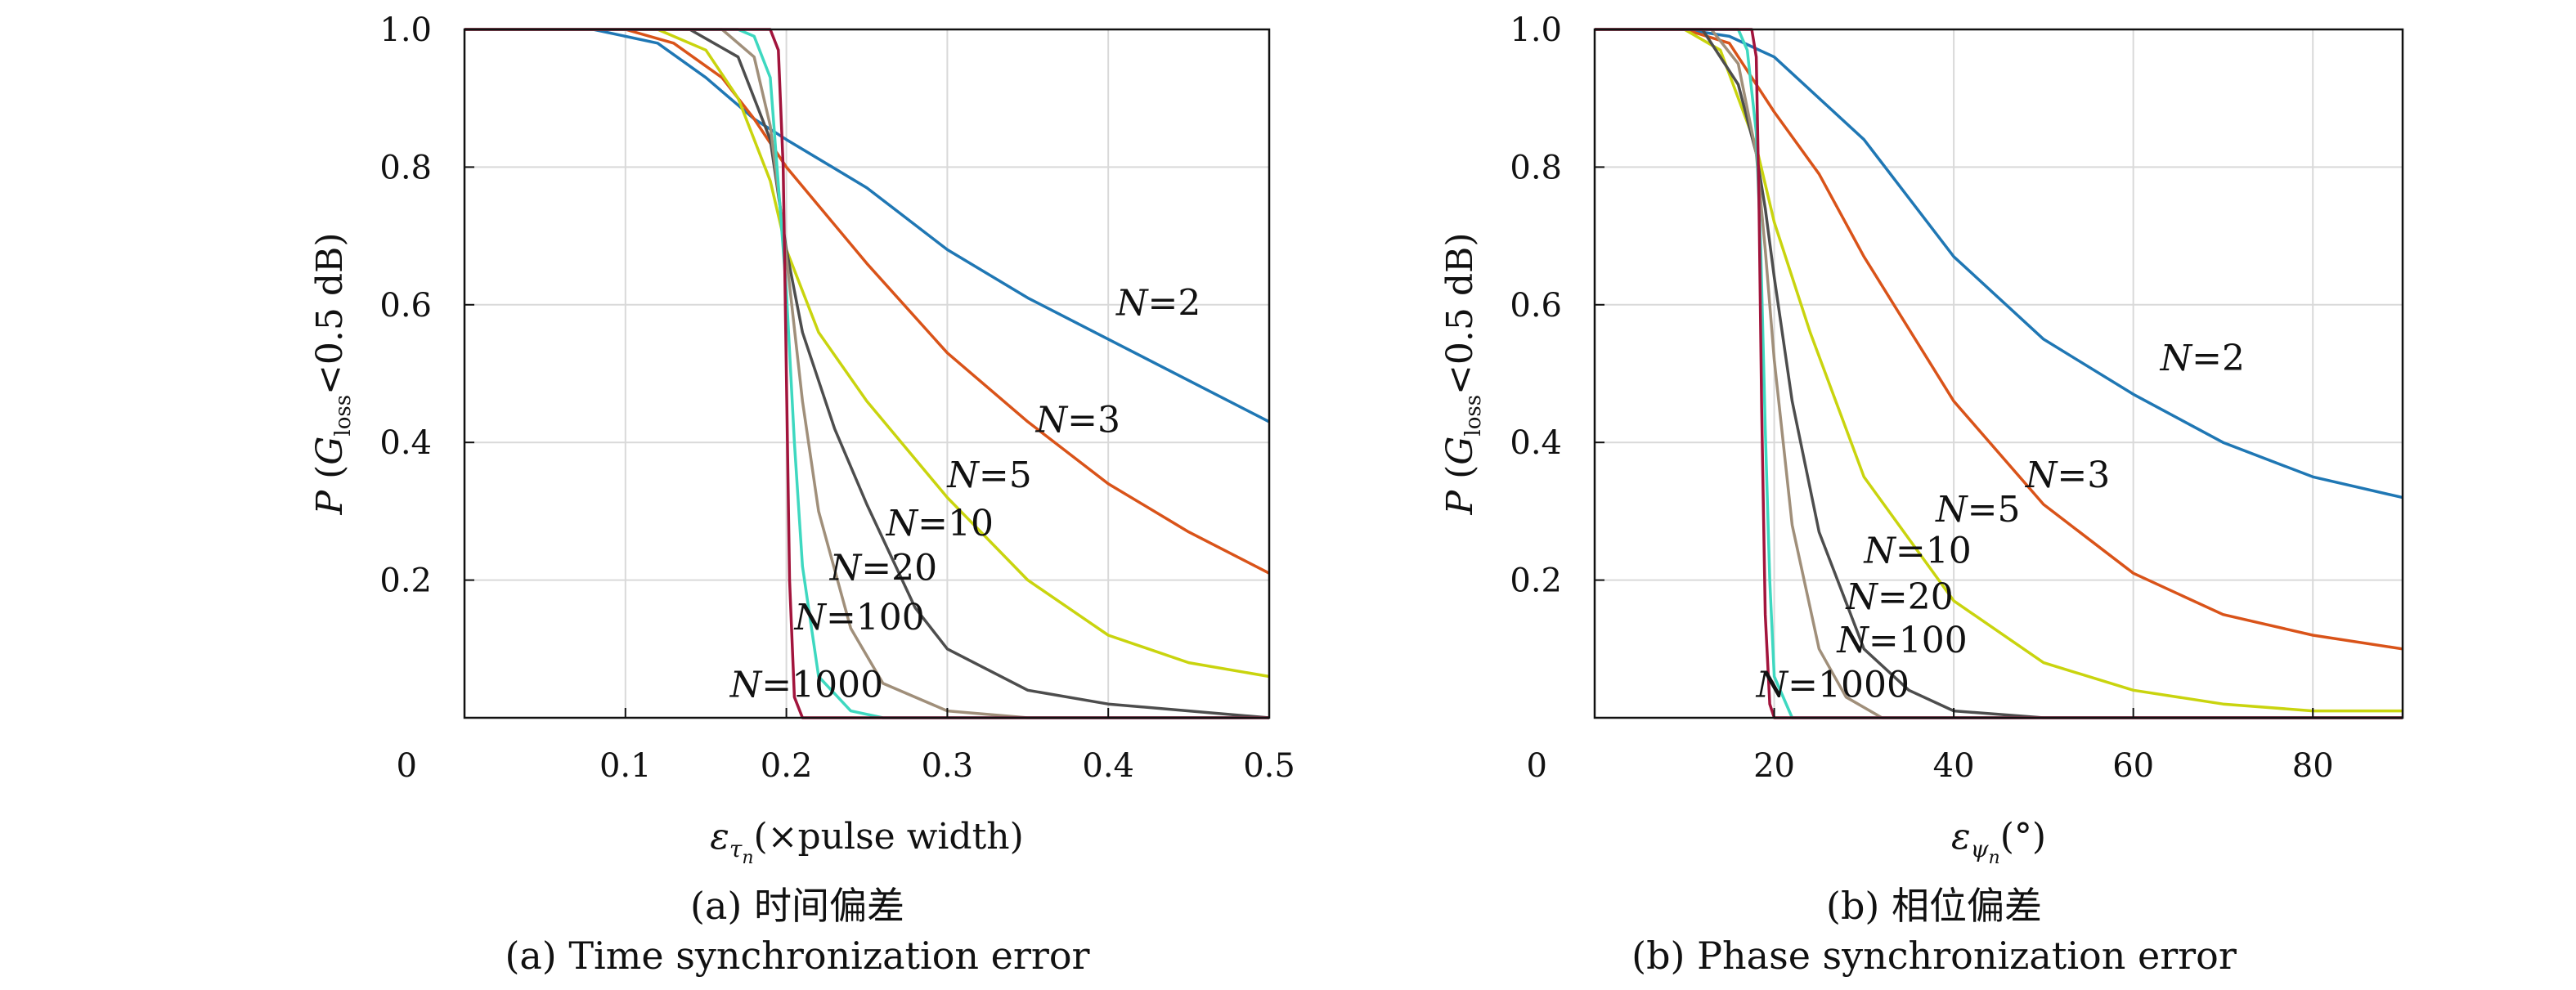 This screenshot has width=2576, height=990. Describe the element at coordinates (1977, 510) in the screenshot. I see `panel-b-annotation-n-5: N=5` at that location.